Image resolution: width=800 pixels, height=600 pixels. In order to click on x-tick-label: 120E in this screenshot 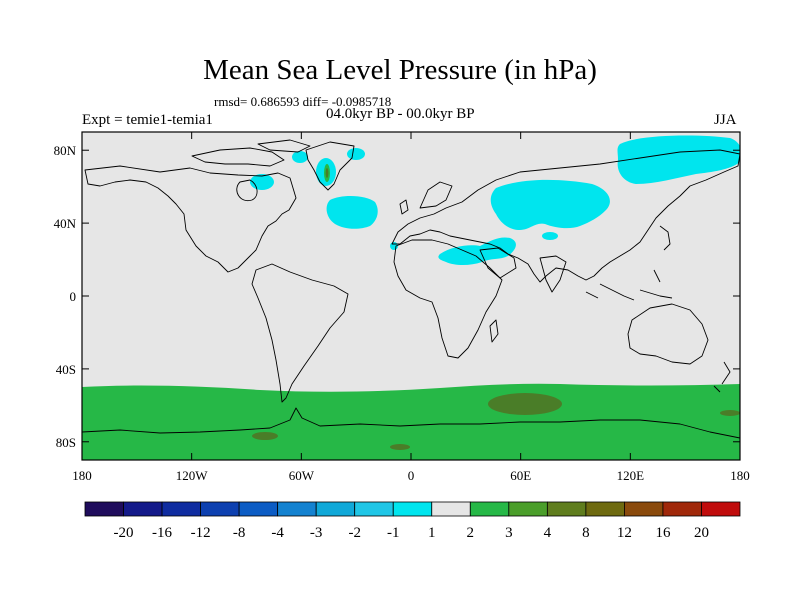, I will do `click(631, 475)`.